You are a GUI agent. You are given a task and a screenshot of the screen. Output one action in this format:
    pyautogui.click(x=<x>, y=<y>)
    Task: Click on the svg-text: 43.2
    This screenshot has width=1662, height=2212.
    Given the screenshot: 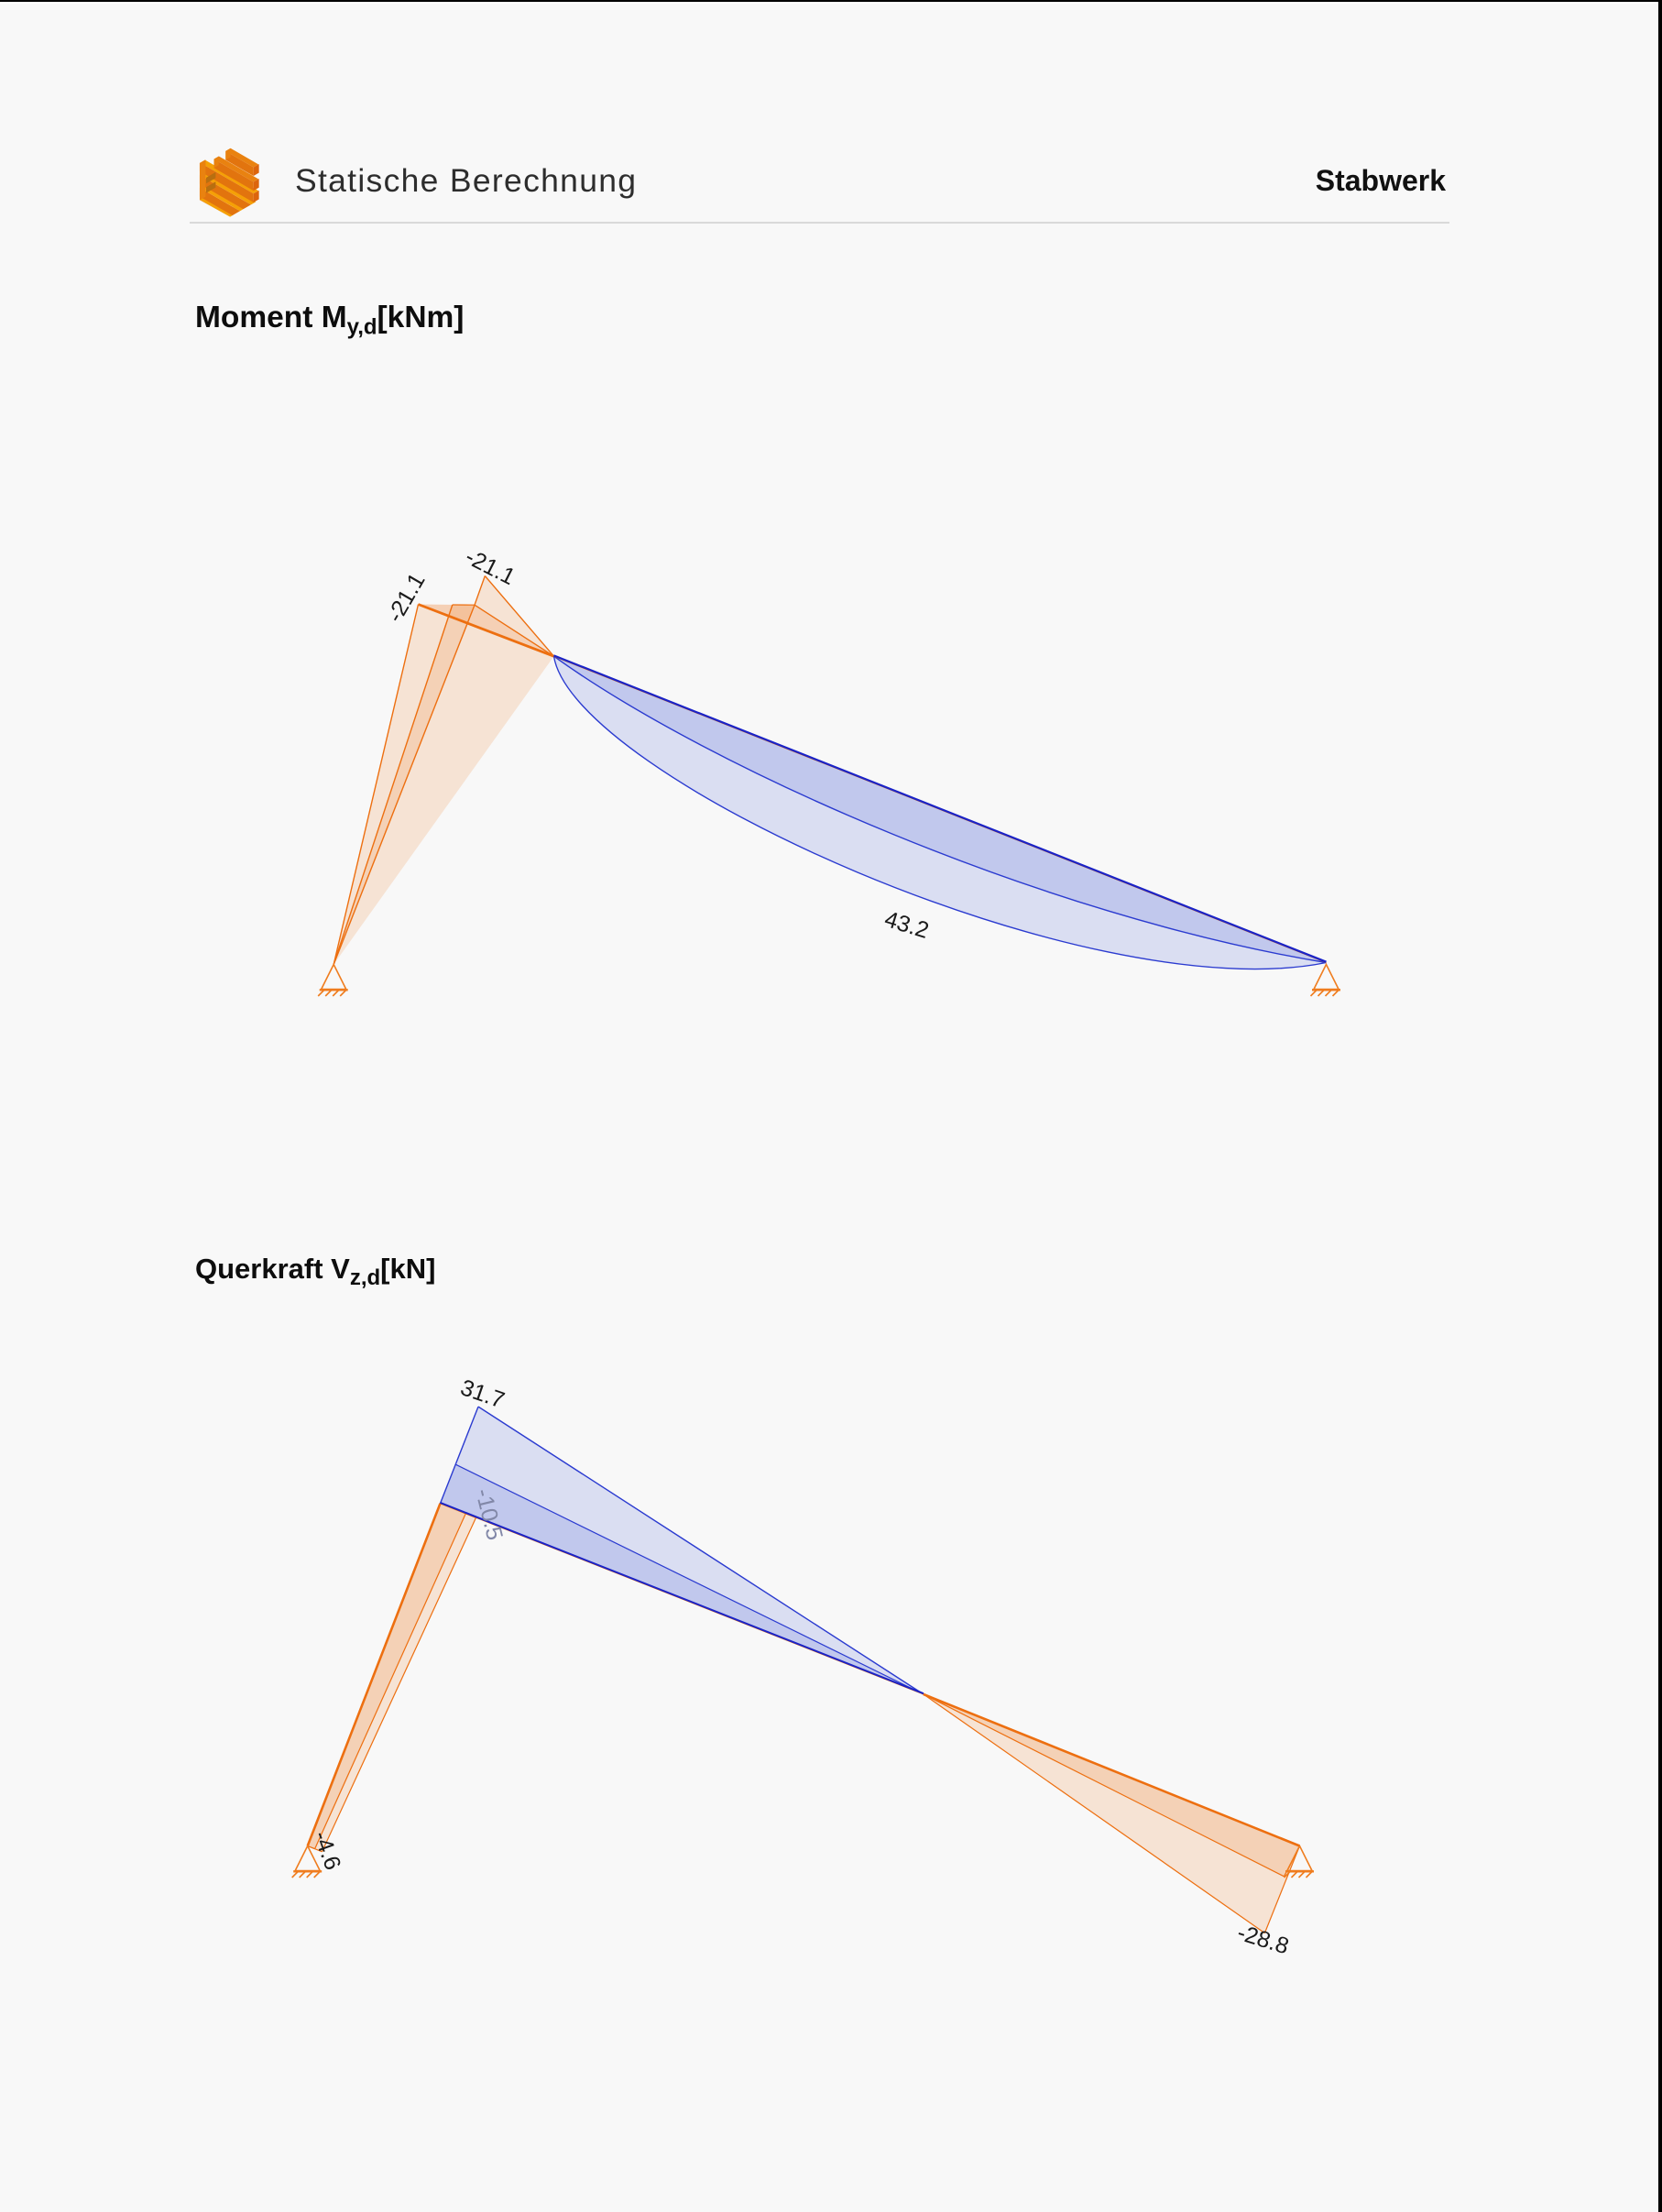 What is the action you would take?
    pyautogui.click(x=906, y=925)
    